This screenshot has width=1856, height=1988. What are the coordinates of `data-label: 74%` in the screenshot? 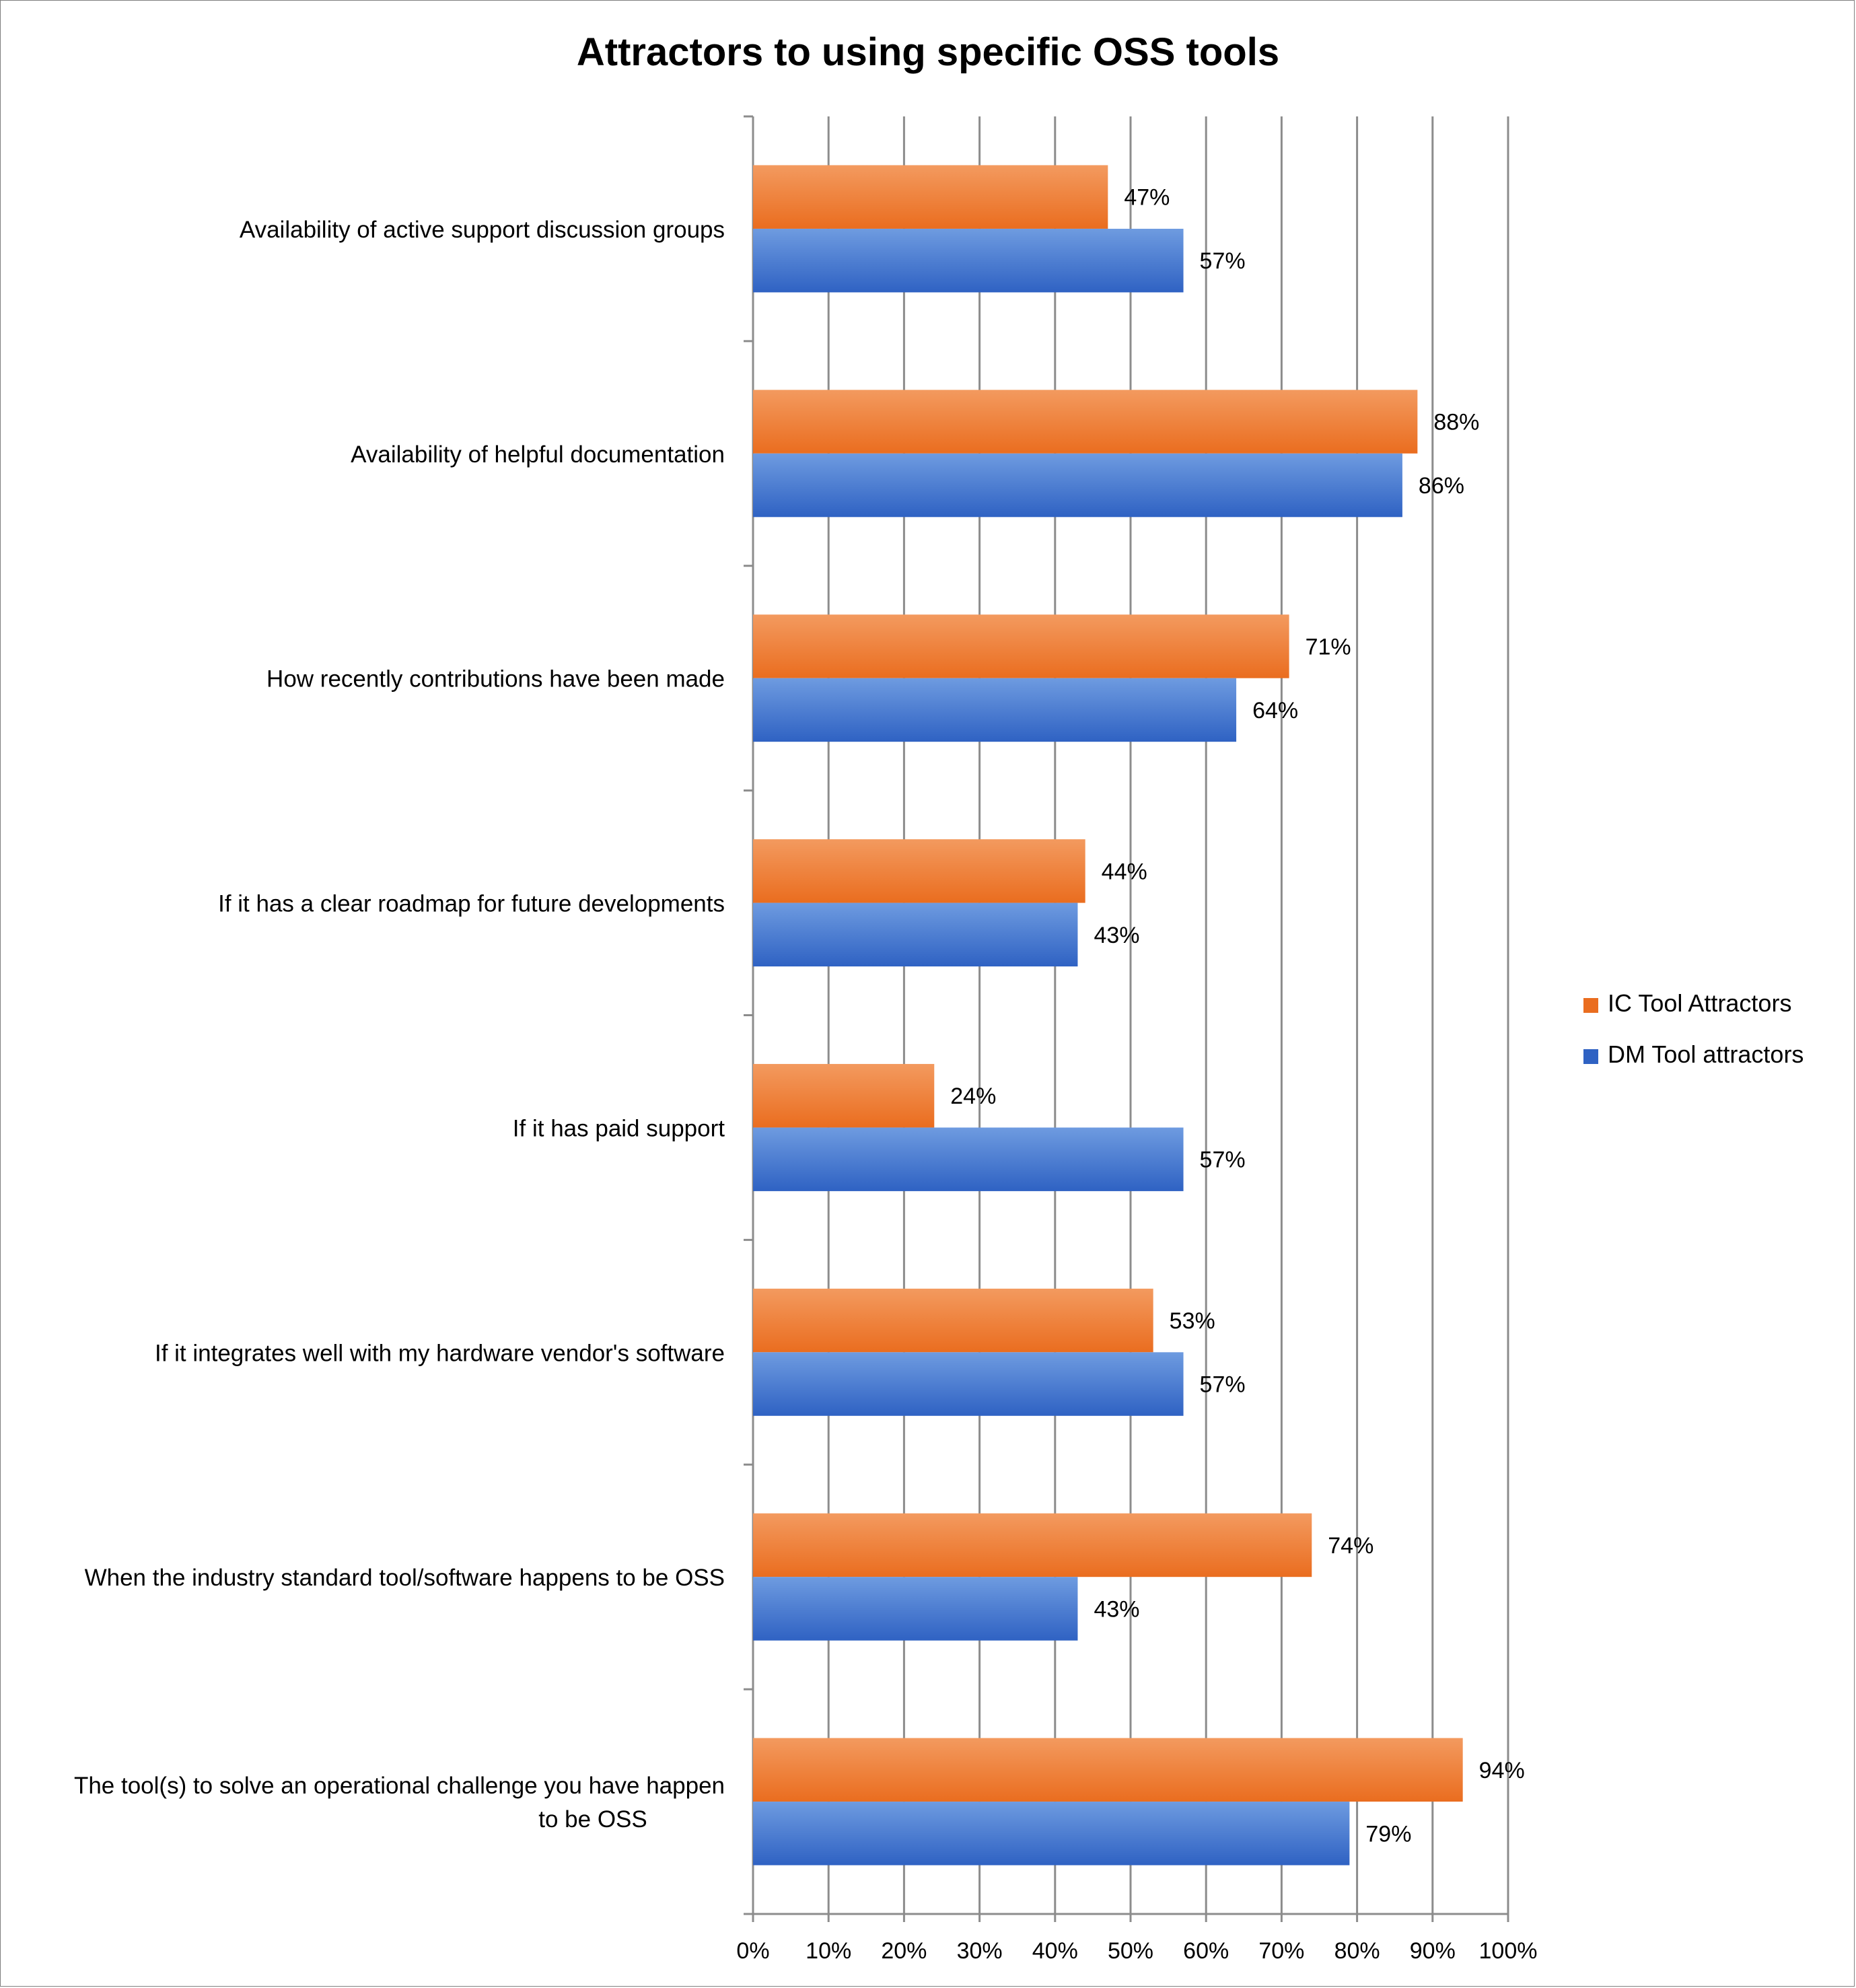 It's located at (1350, 1546).